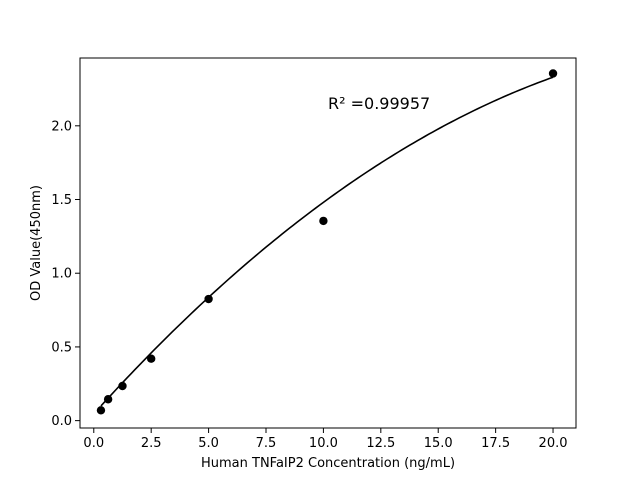 The image size is (640, 480). What do you see at coordinates (61, 274) in the screenshot?
I see `y-tick-label: 1.0` at bounding box center [61, 274].